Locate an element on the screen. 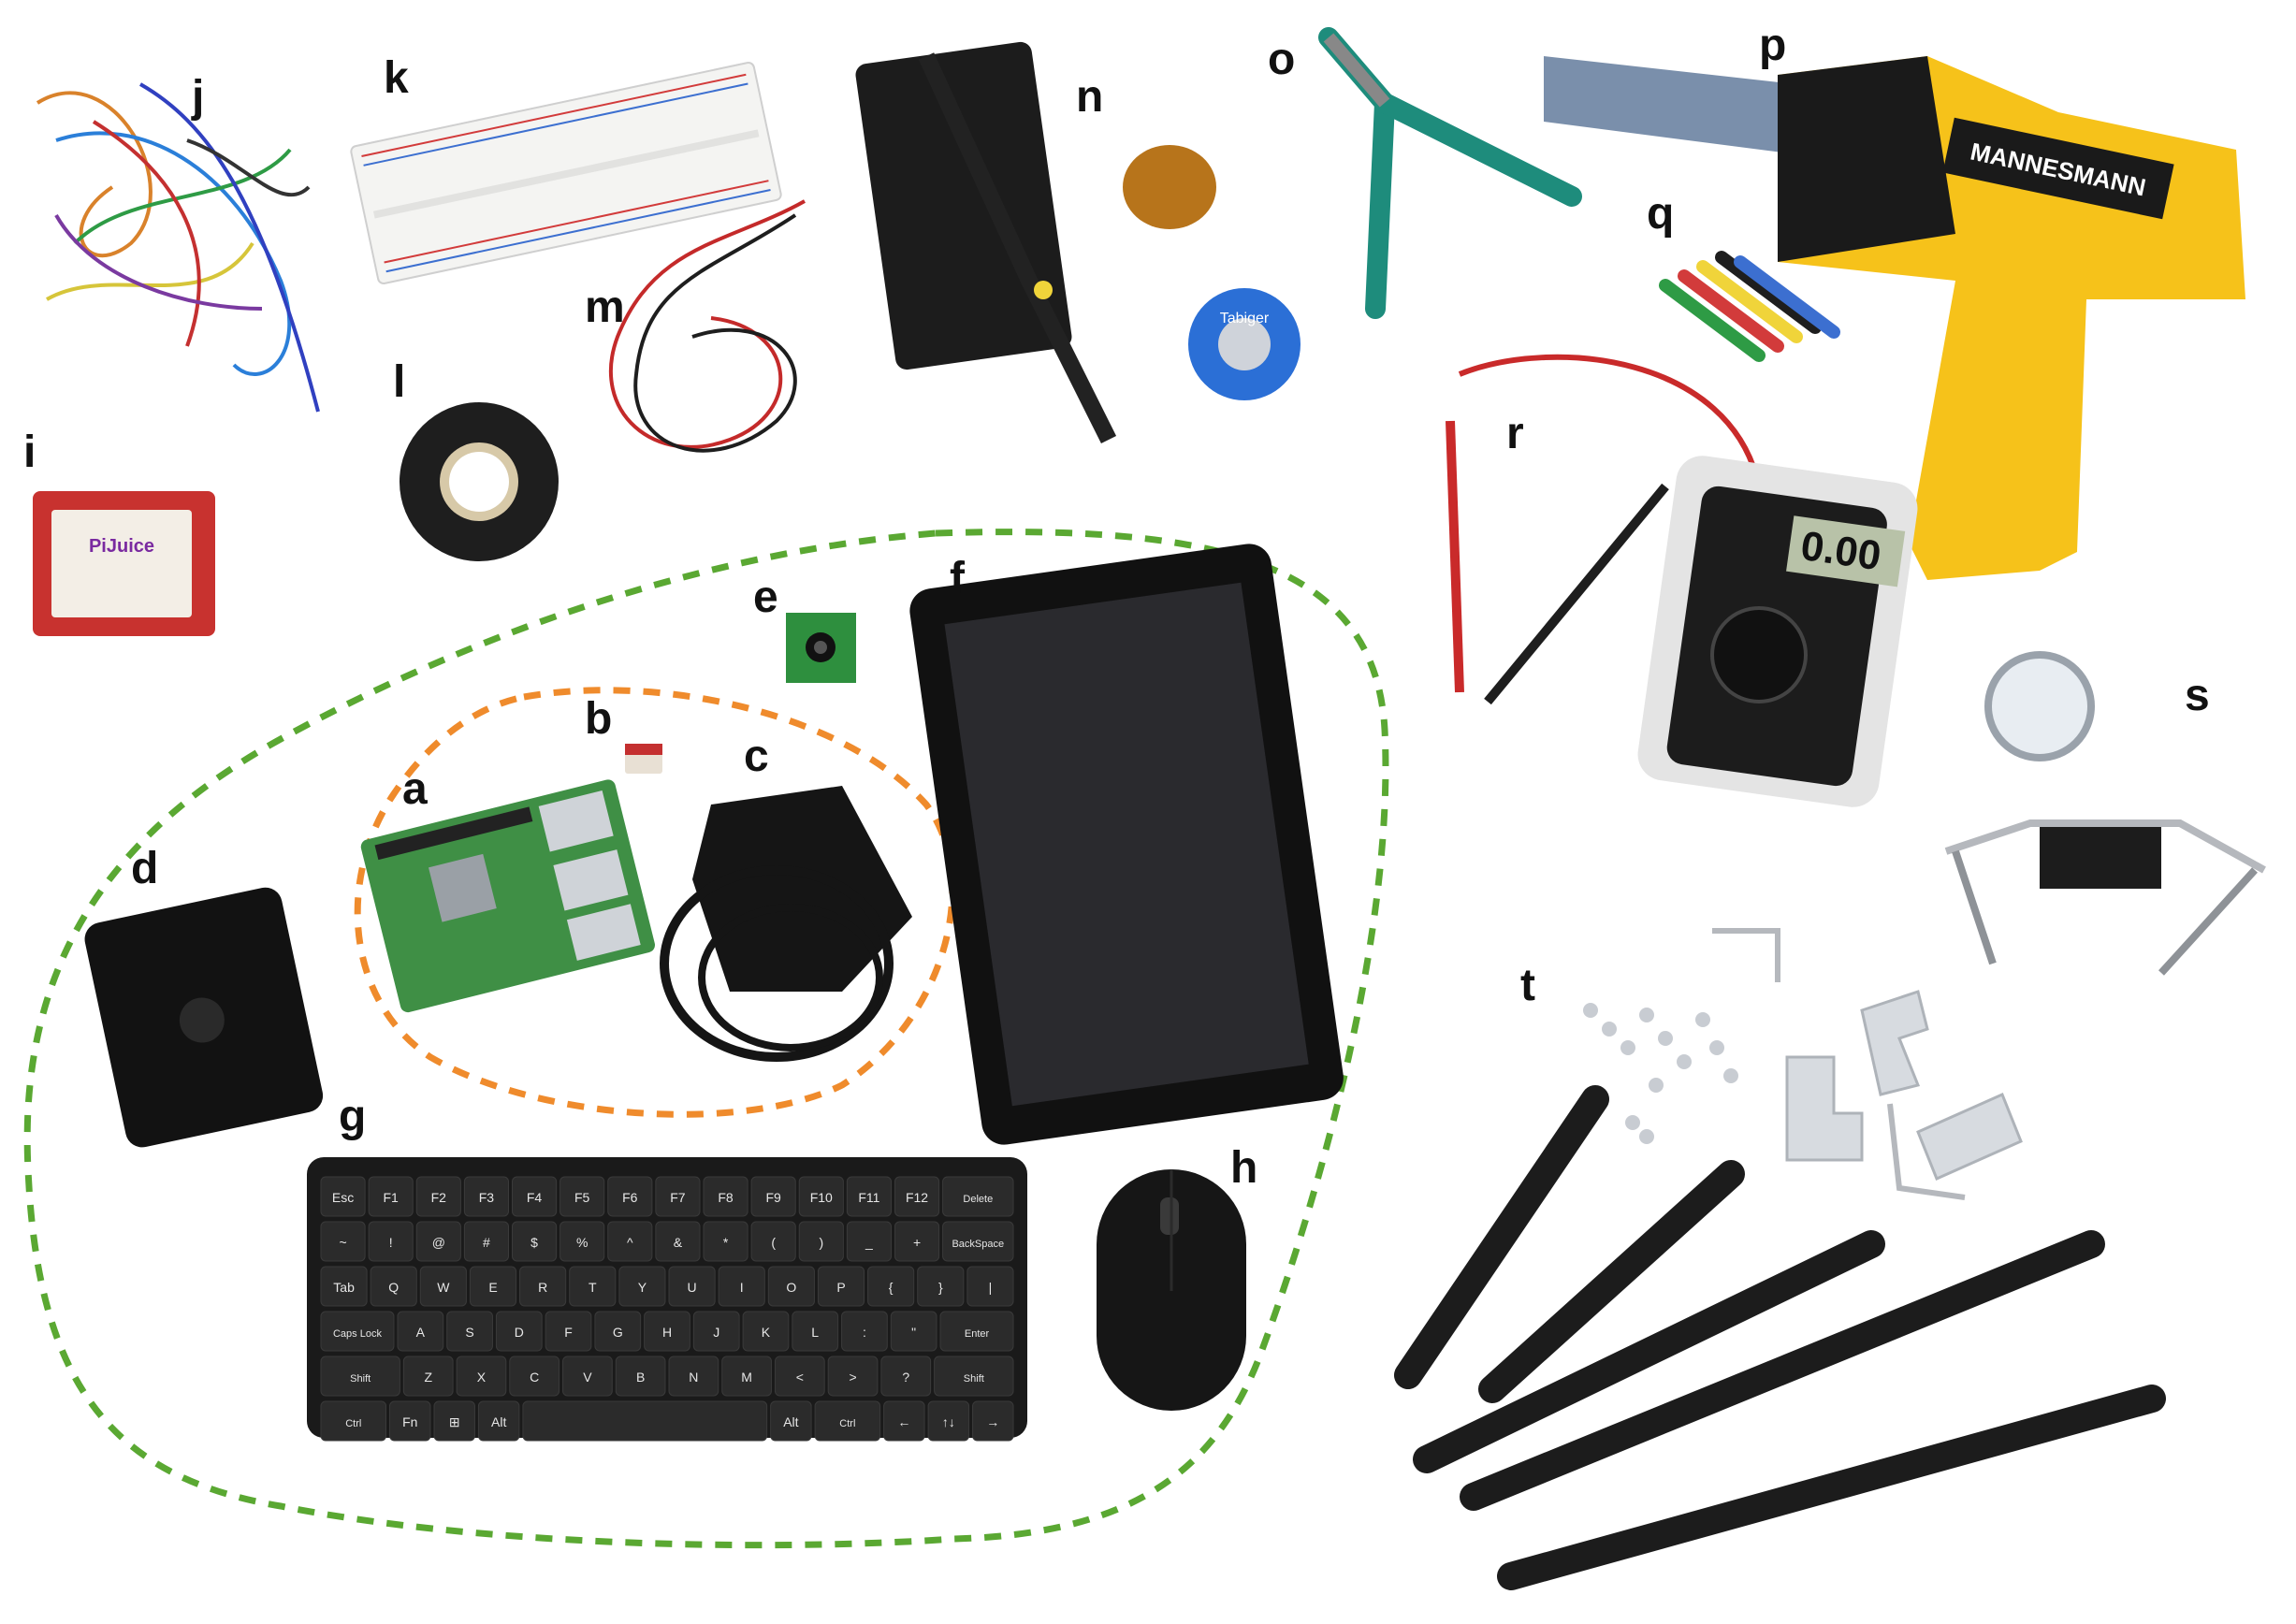  keyboard-key-label: & is located at coordinates (678, 1242).